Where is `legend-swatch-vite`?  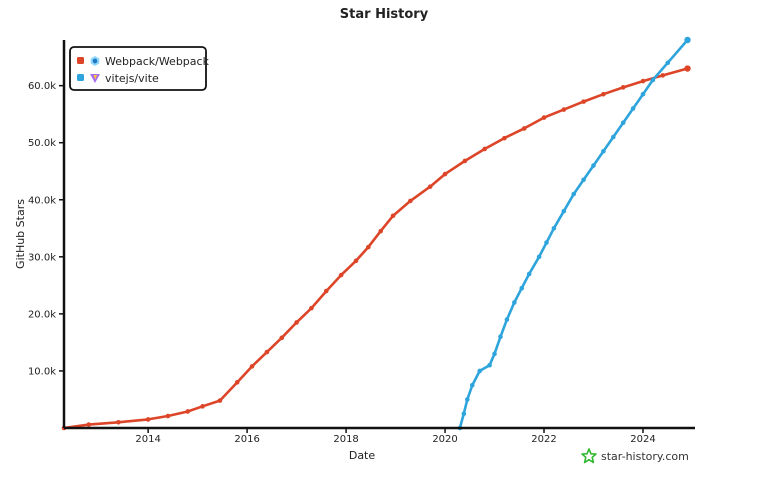
legend-swatch-vite is located at coordinates (80, 77).